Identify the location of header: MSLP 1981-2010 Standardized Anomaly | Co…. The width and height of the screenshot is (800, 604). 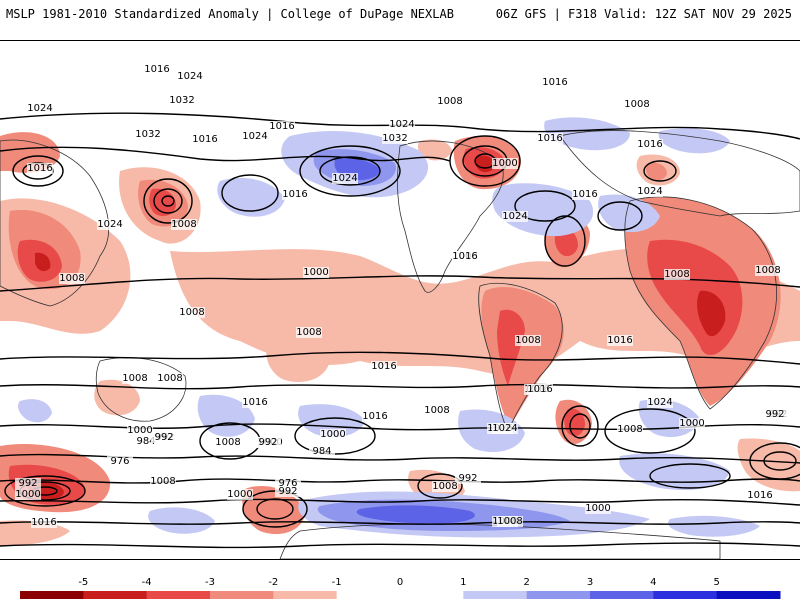
(400, 20).